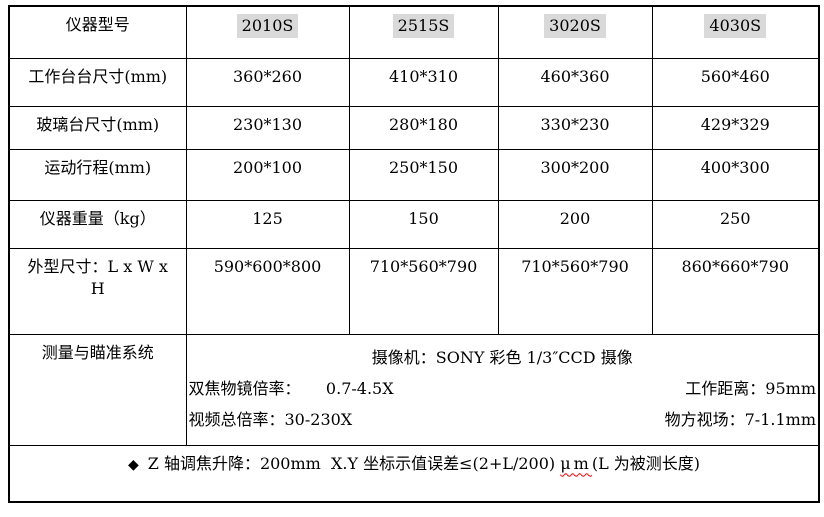 Image resolution: width=824 pixels, height=517 pixels. What do you see at coordinates (97, 127) in the screenshot?
I see `row-label-cell: 玻璃台尺寸(mm)` at bounding box center [97, 127].